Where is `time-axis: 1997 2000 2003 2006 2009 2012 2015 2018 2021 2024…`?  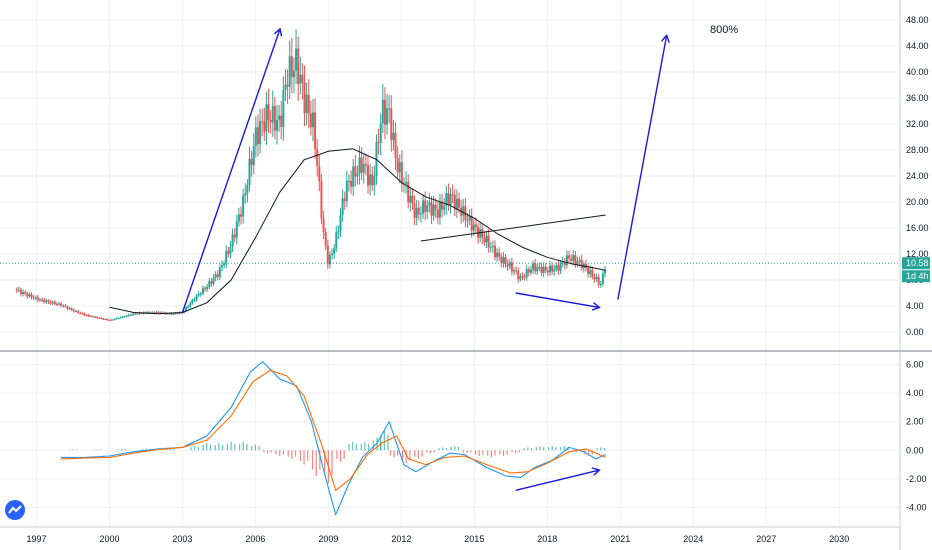 time-axis: 1997 2000 2003 2006 2009 2012 2015 2018 2021 2024… is located at coordinates (437, 539).